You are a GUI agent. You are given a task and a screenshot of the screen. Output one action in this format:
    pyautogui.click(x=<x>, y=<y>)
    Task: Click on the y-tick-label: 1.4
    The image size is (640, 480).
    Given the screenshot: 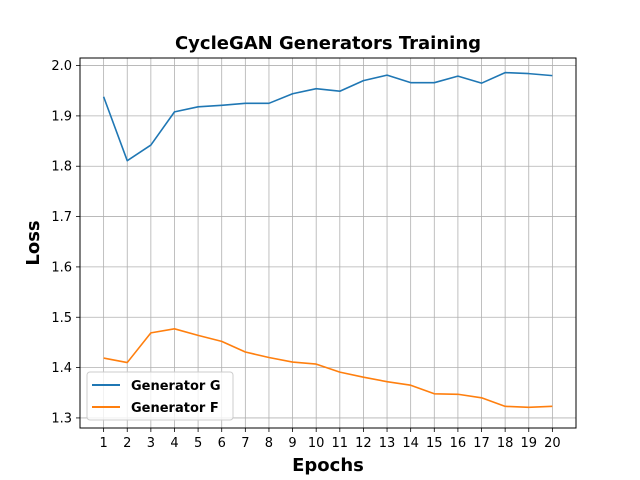 What is the action you would take?
    pyautogui.click(x=61, y=368)
    